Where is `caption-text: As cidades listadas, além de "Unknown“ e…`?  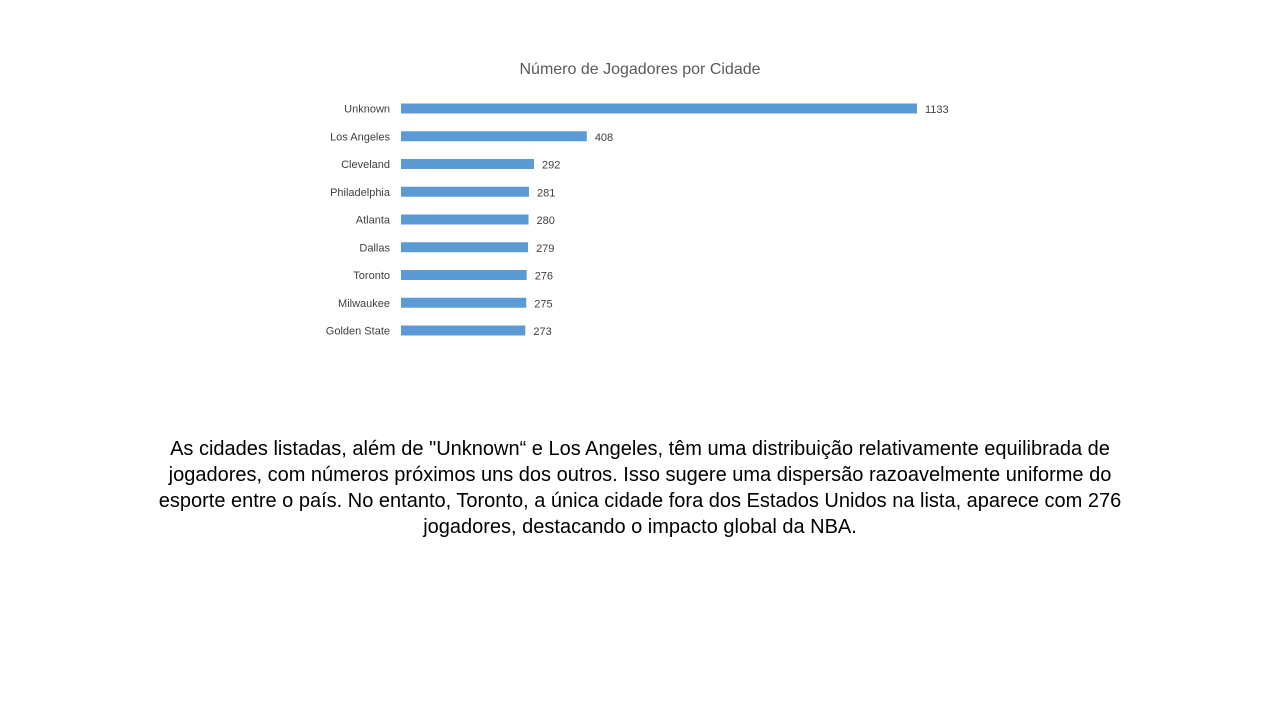
caption-text: As cidades listadas, além de "Unknown“ e… is located at coordinates (640, 488).